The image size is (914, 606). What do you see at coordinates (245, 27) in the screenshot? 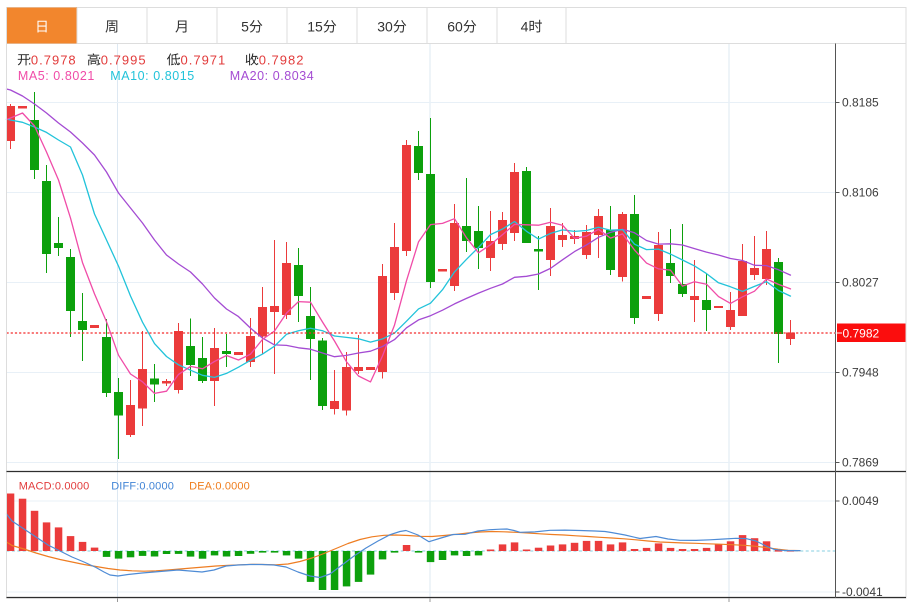
I see `svg-text: 5` at bounding box center [245, 27].